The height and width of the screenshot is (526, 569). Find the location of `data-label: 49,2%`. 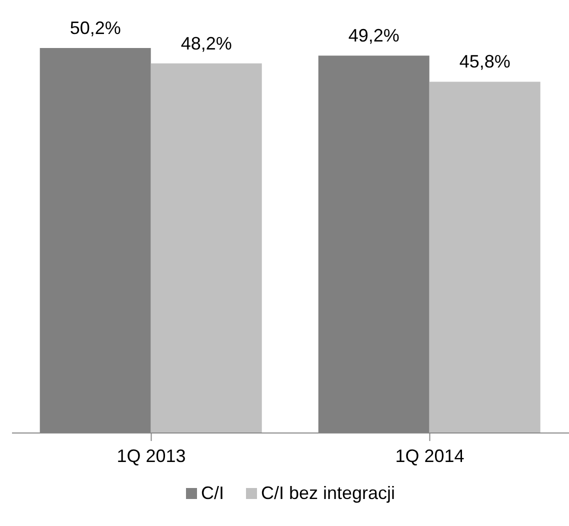

data-label: 49,2% is located at coordinates (374, 36).